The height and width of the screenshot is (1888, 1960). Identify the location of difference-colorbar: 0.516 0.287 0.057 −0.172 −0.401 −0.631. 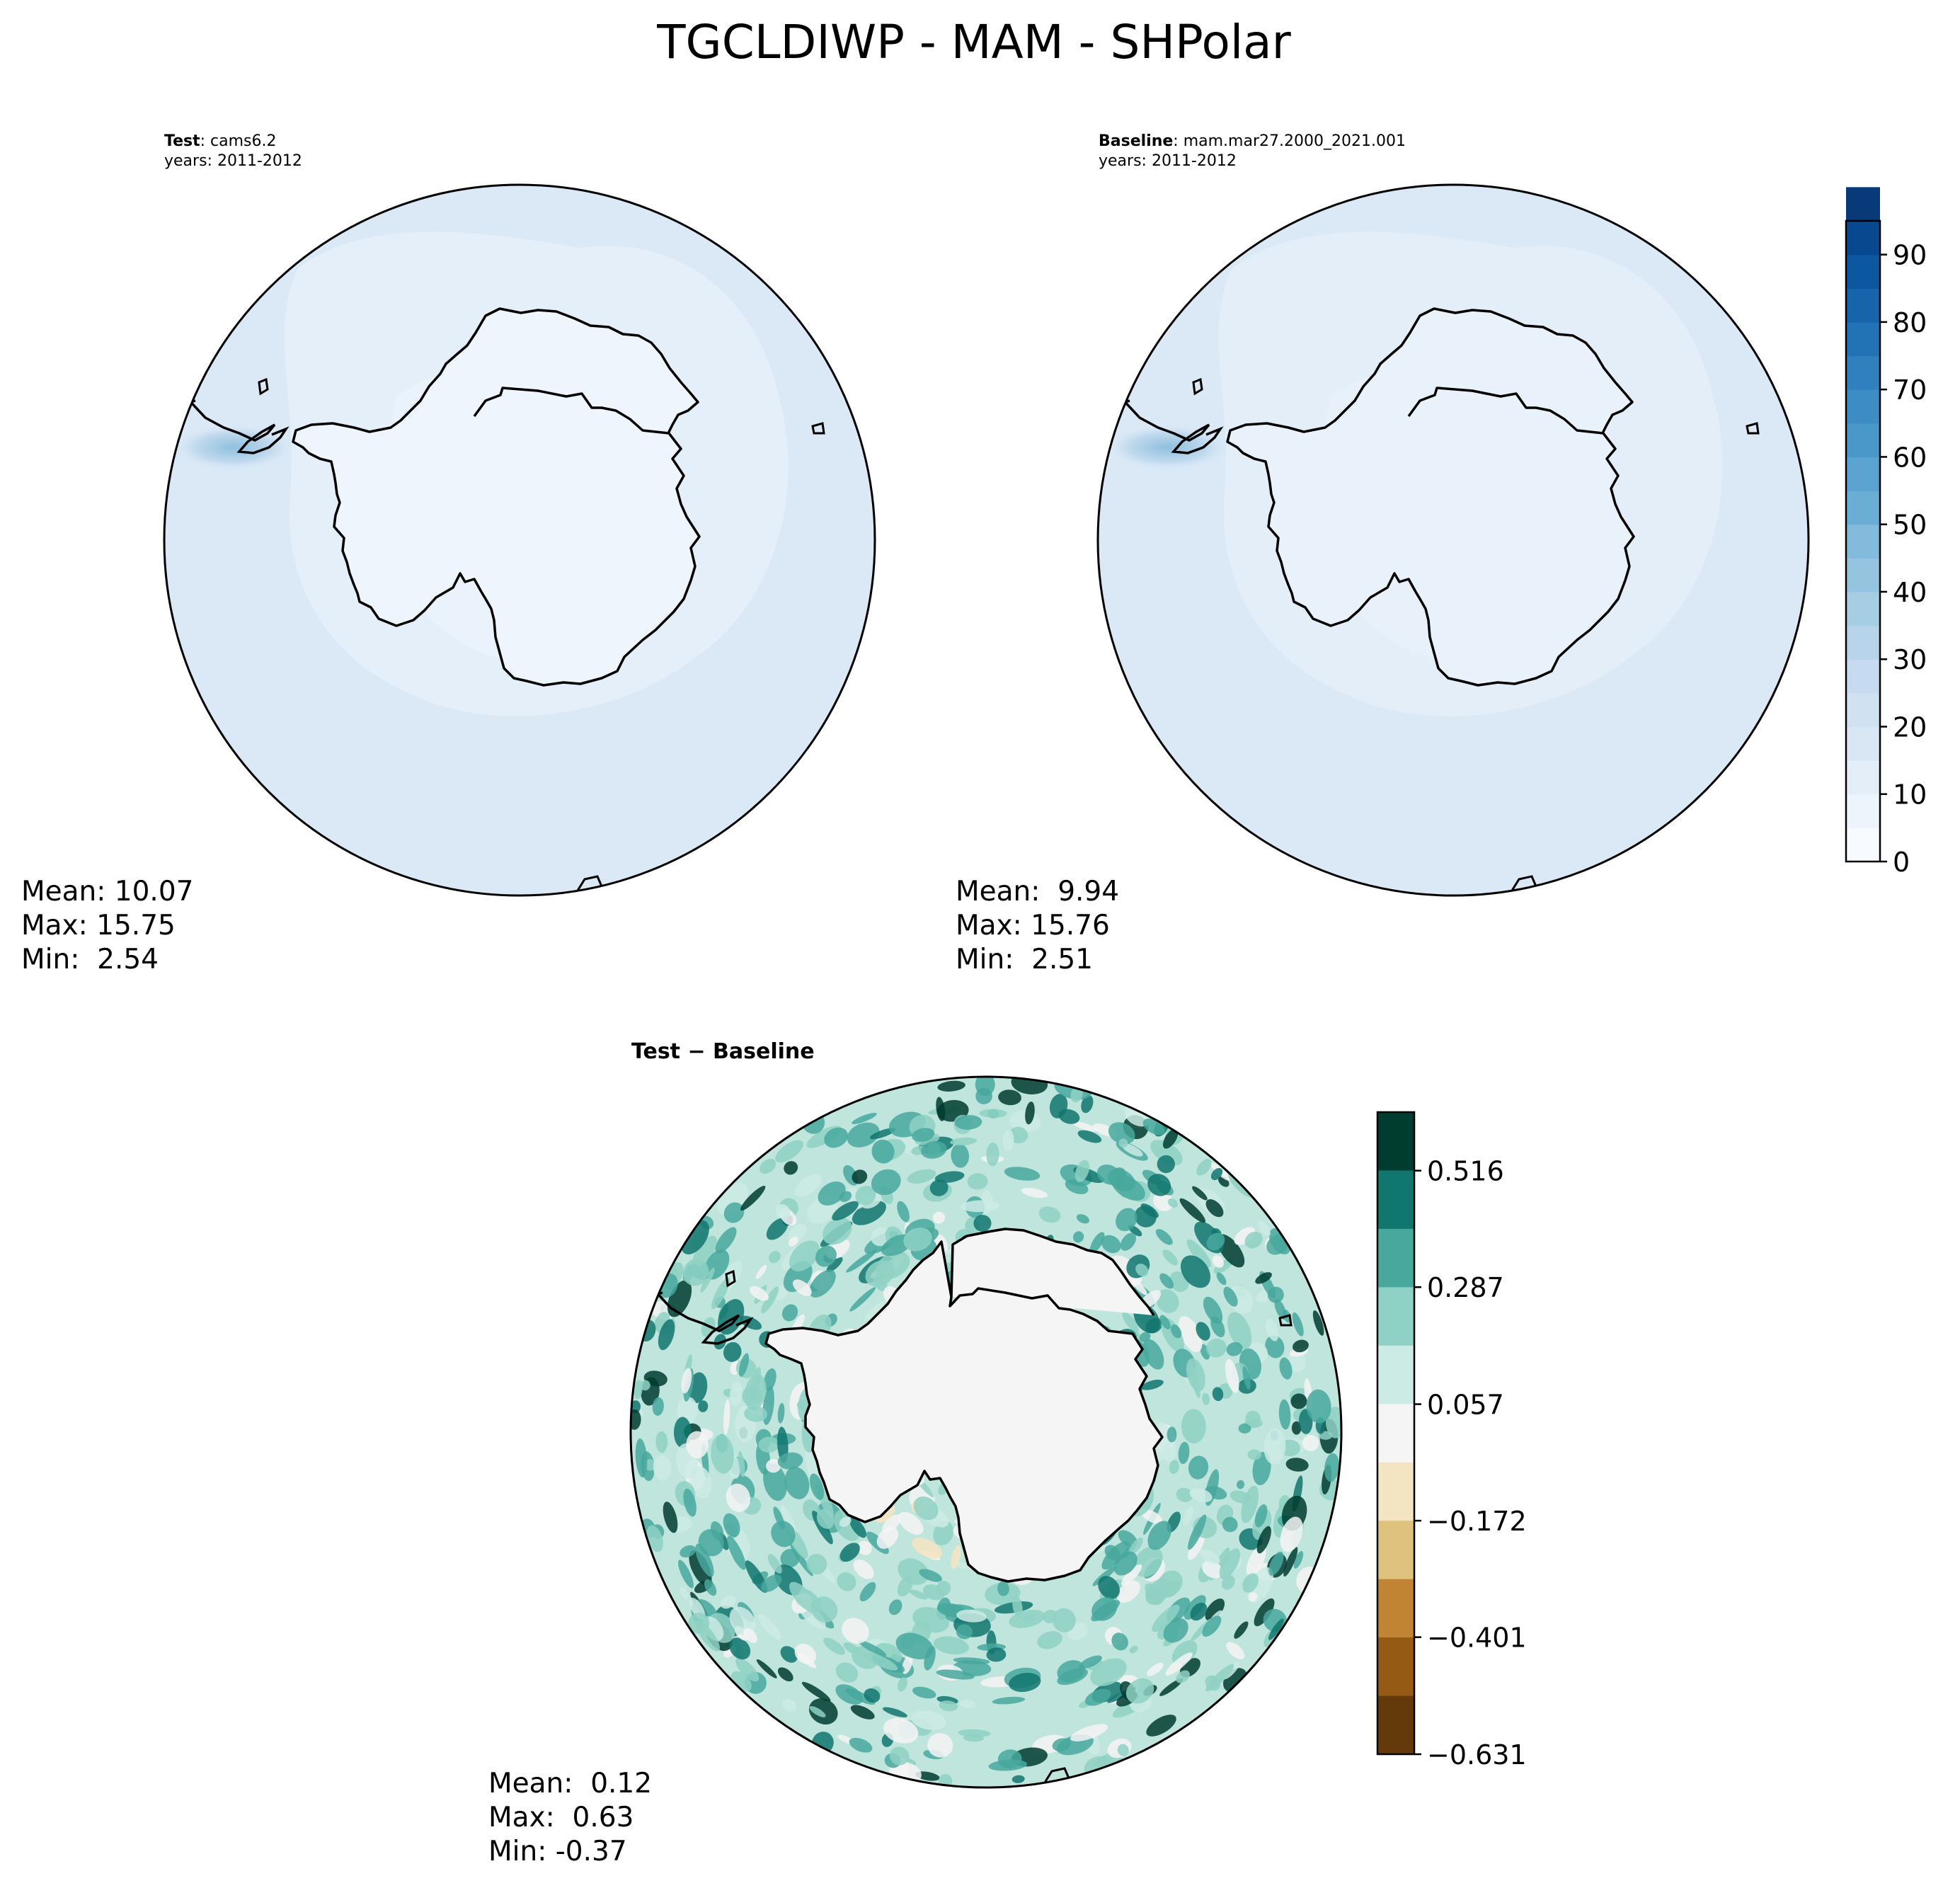
(1451, 1441).